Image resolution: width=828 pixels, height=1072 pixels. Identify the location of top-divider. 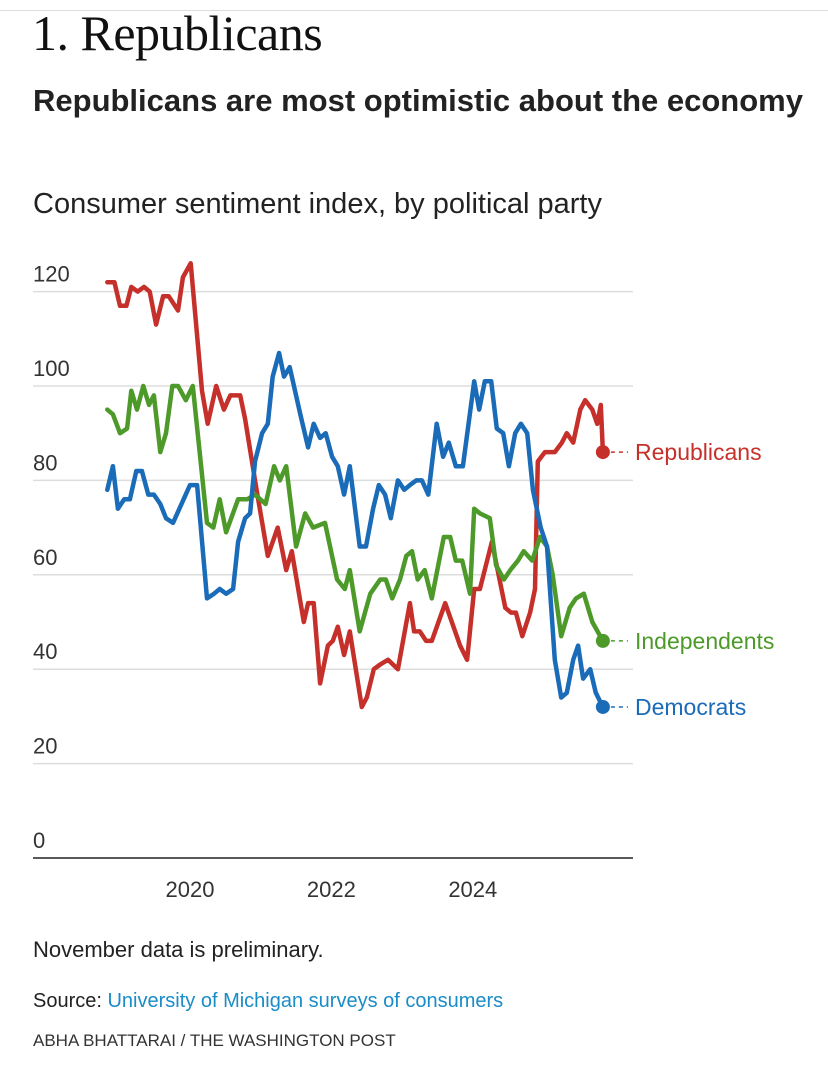
(414, 10).